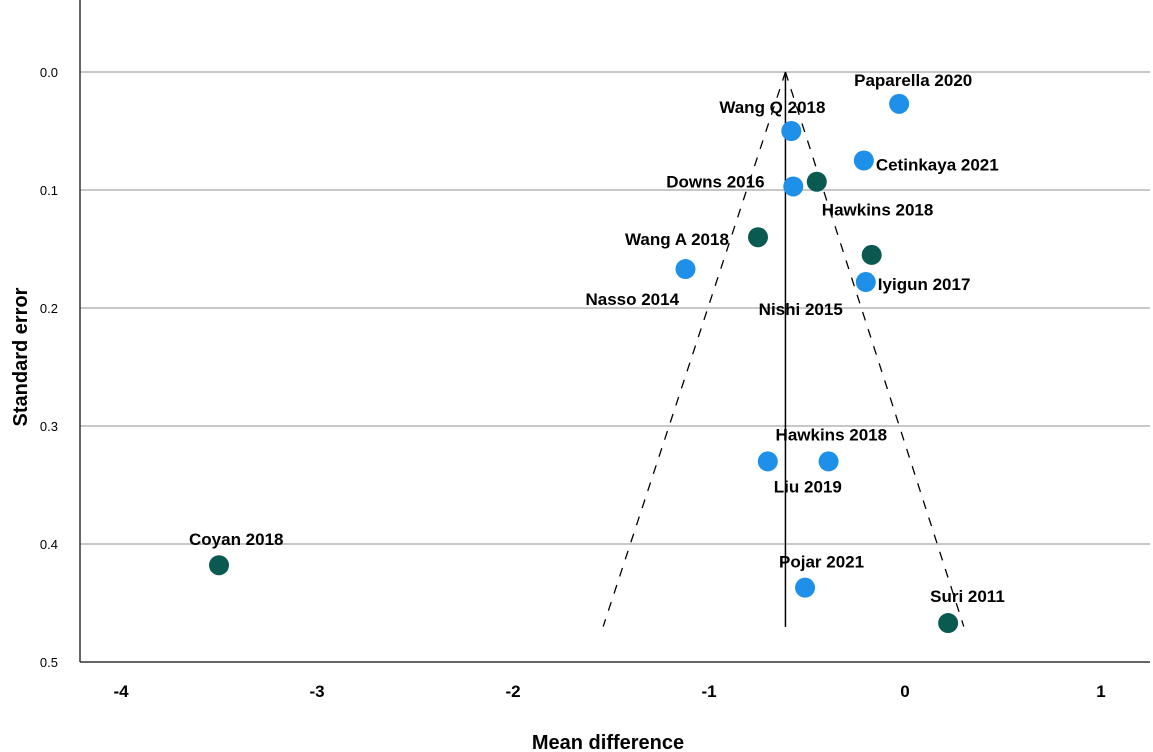 The width and height of the screenshot is (1153, 752). Describe the element at coordinates (512, 691) in the screenshot. I see `x-tick-label: -2` at that location.